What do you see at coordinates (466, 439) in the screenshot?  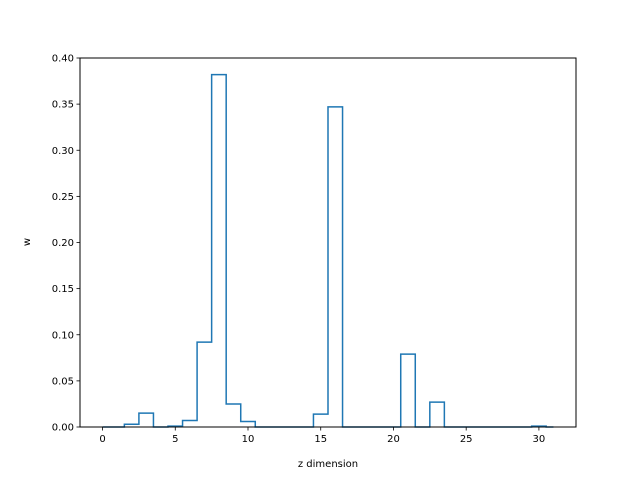 I see `x-tick-label: 25` at bounding box center [466, 439].